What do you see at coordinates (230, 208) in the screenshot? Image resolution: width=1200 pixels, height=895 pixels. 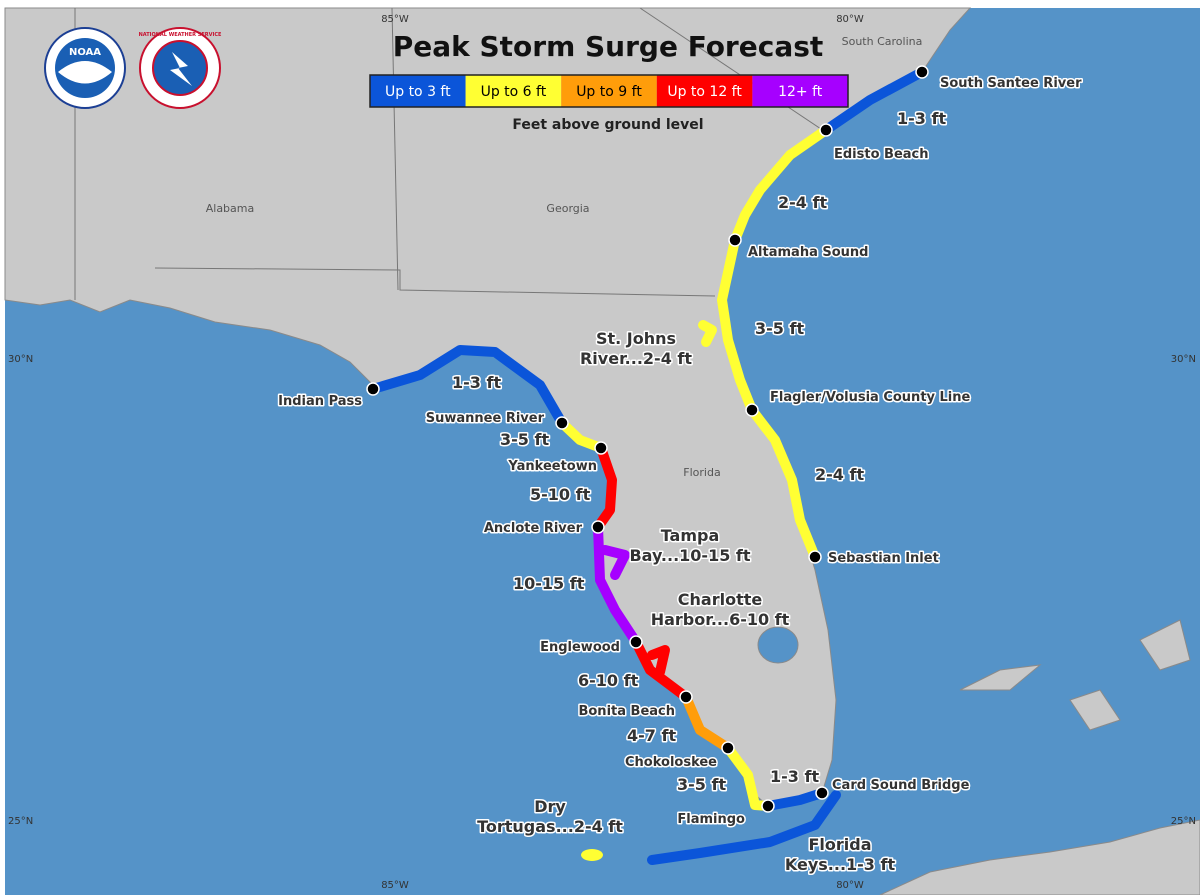 I see `region-label: Alabama` at bounding box center [230, 208].